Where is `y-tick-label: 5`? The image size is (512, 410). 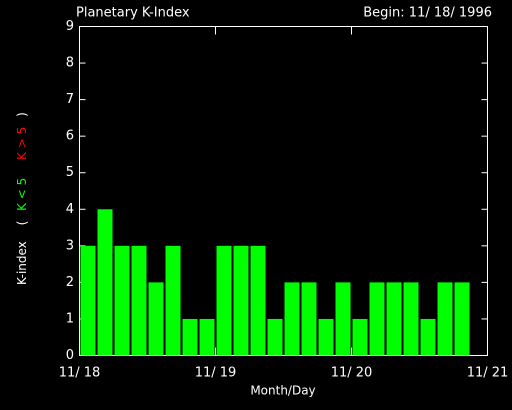
y-tick-label: 5 is located at coordinates (70, 172).